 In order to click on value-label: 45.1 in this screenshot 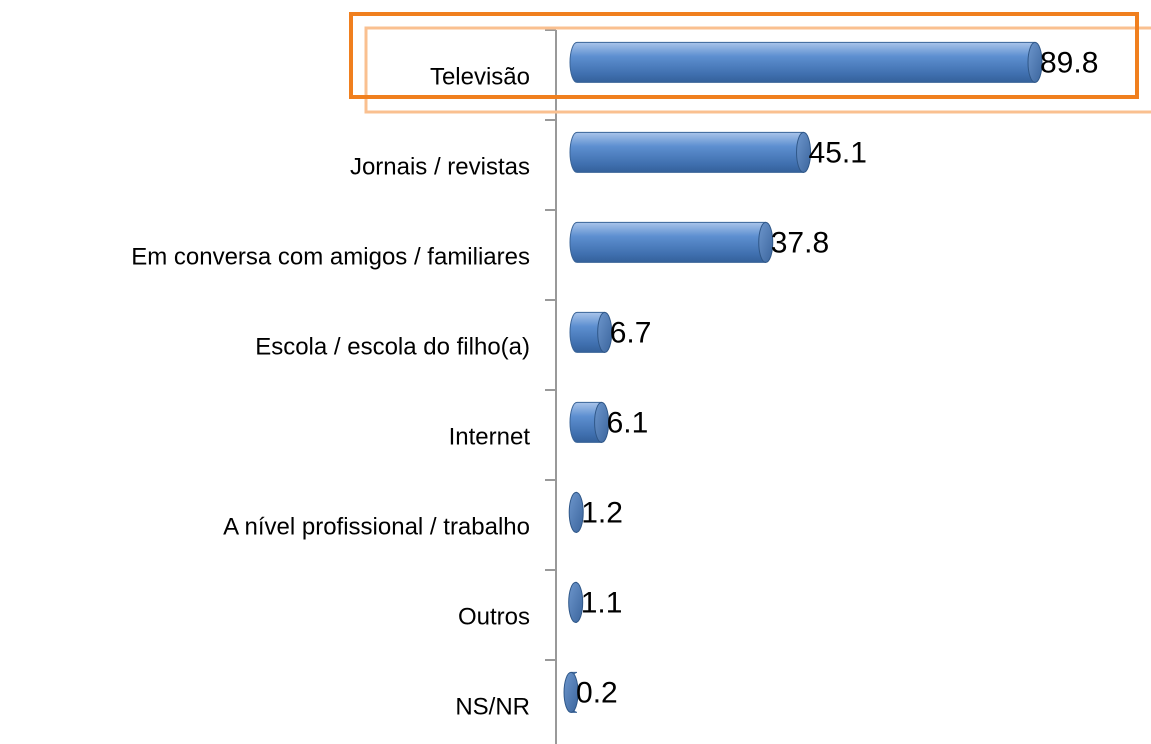, I will do `click(838, 152)`.